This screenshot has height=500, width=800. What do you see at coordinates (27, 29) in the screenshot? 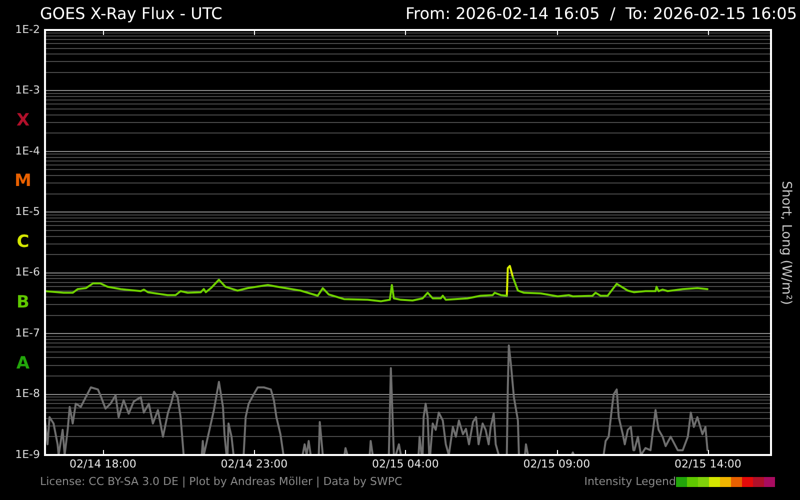
I see `y-tick-label: 1E-2` at bounding box center [27, 29].